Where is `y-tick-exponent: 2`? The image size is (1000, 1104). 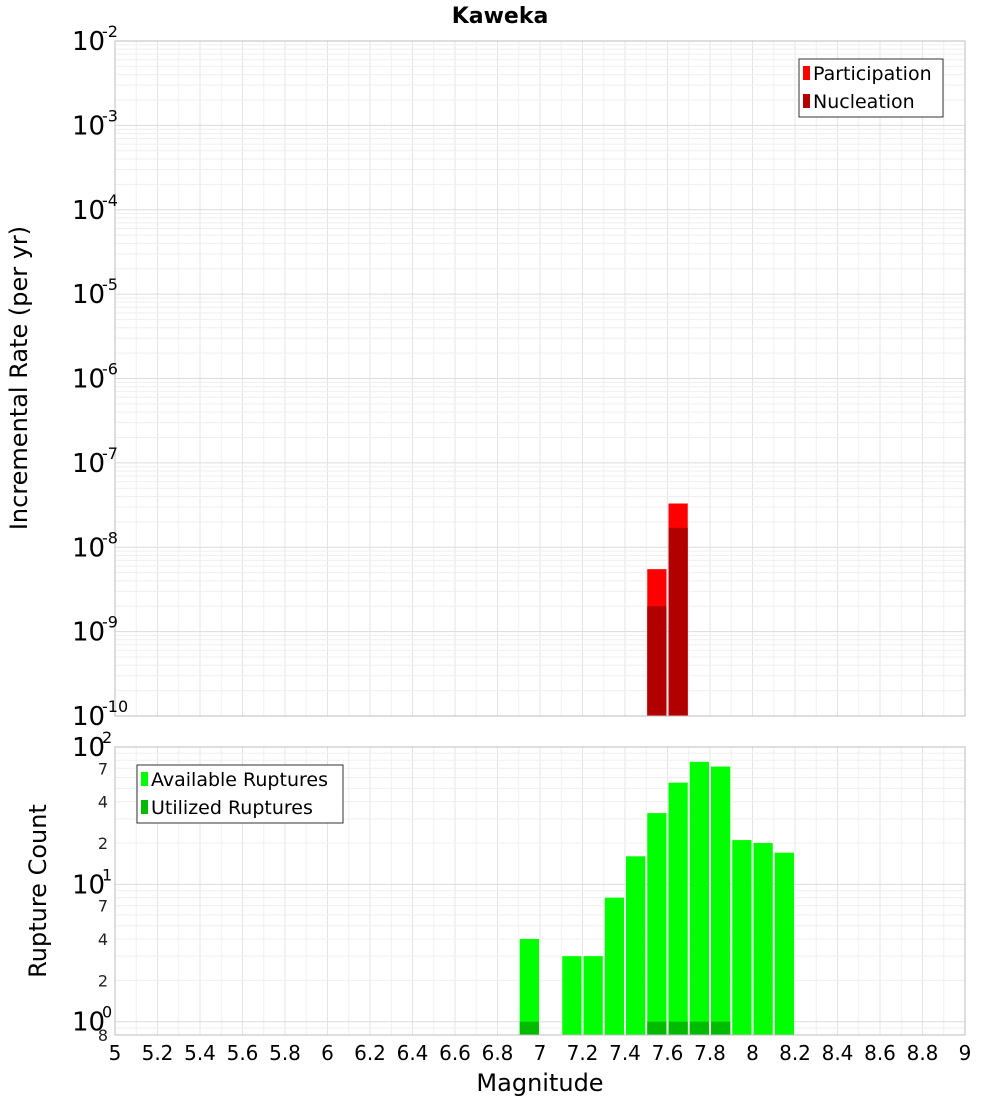
y-tick-exponent: 2 is located at coordinates (107, 737).